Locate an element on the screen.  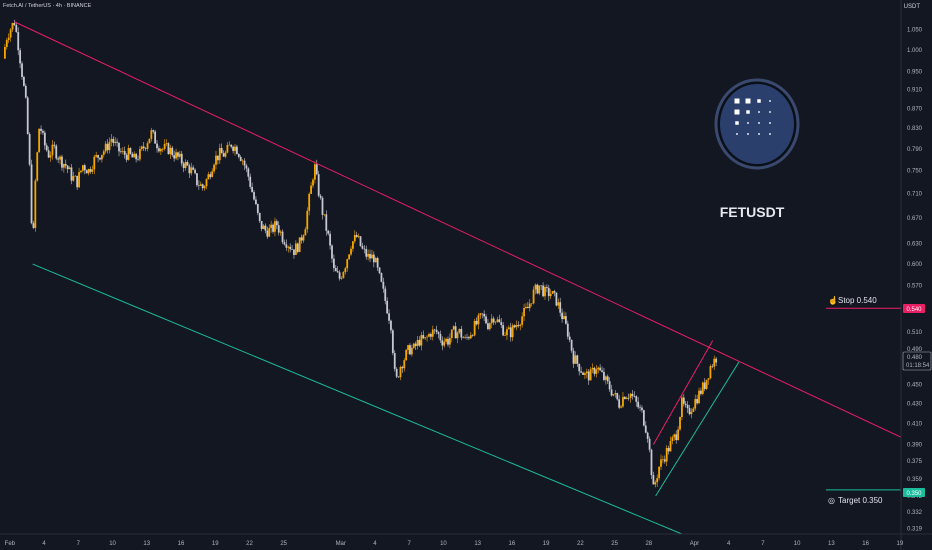
y-tick-label: 0.710 is located at coordinates (915, 195).